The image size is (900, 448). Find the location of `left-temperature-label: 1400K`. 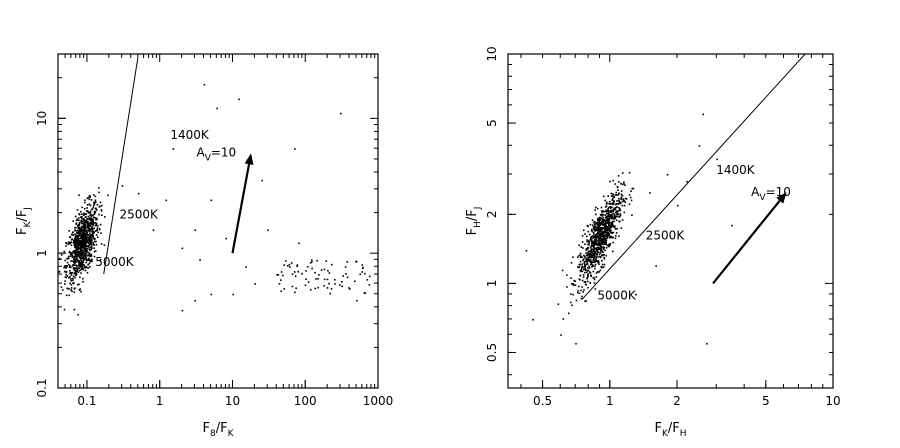

left-temperature-label: 1400K is located at coordinates (190, 135).